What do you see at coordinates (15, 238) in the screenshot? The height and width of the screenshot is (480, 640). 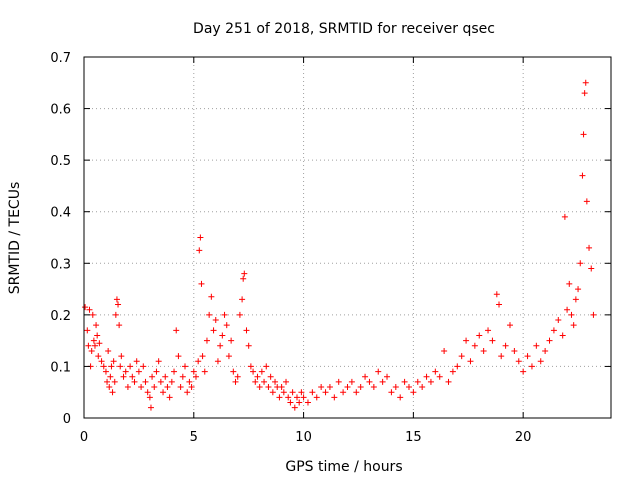 I see `y-axis-label: SRMTID / TECUs` at bounding box center [15, 238].